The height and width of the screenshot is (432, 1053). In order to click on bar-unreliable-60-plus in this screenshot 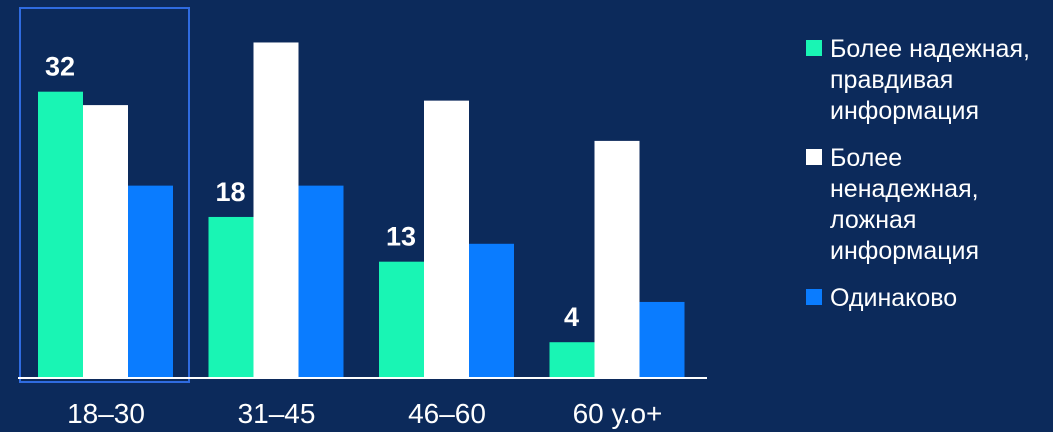, I will do `click(617, 259)`.